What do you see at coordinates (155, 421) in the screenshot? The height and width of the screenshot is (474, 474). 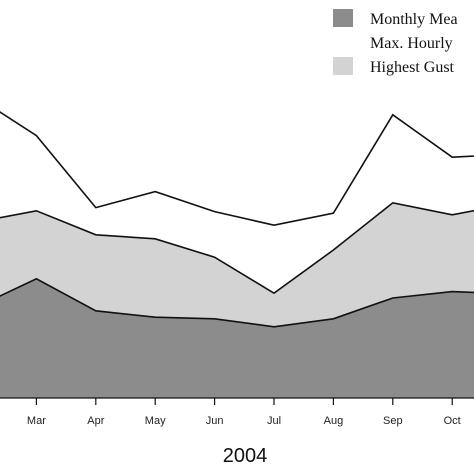 I see `x-tick-label: May` at bounding box center [155, 421].